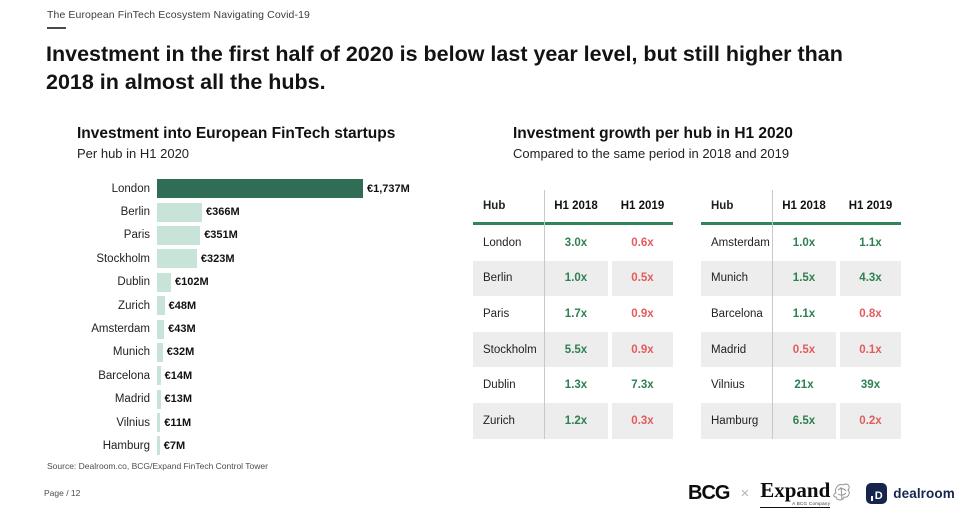  Describe the element at coordinates (228, 282) in the screenshot. I see `bar-row: Dublin €102M` at that location.